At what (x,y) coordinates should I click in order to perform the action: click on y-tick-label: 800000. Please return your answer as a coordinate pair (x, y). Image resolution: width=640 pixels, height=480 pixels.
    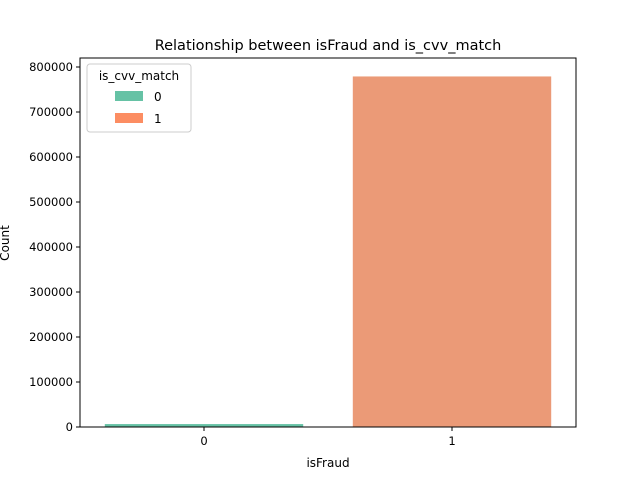
    Looking at the image, I should click on (51, 67).